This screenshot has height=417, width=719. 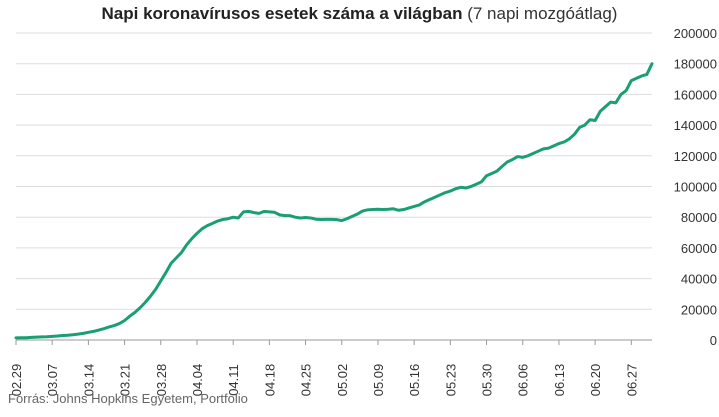 What do you see at coordinates (695, 125) in the screenshot?
I see `y-tick-label: 140000` at bounding box center [695, 125].